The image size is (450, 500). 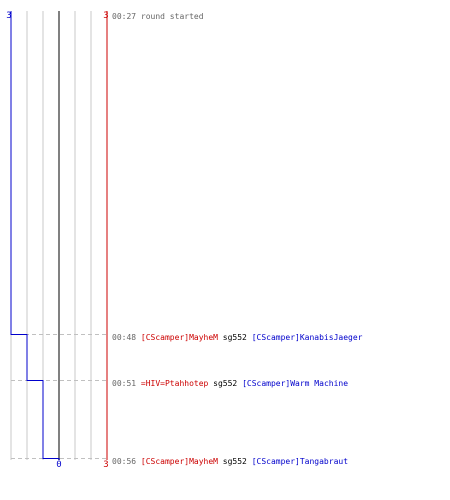 What do you see at coordinates (172, 16) in the screenshot?
I see `event-text: round started` at bounding box center [172, 16].